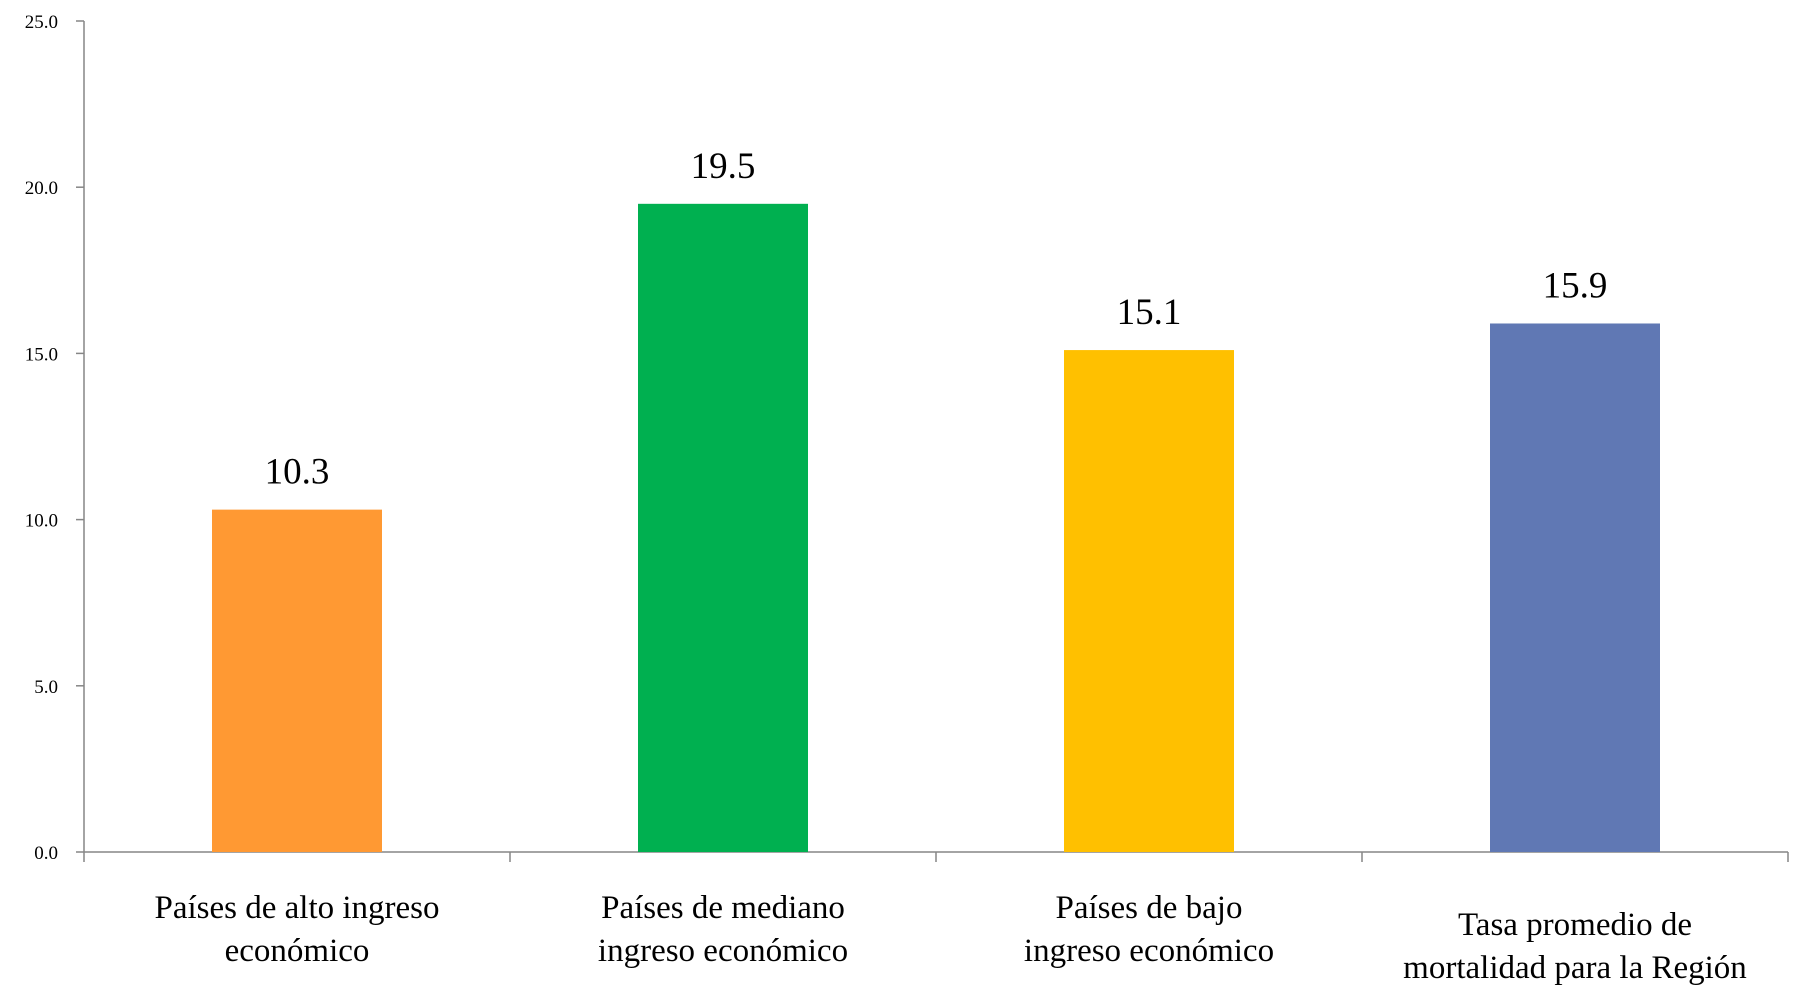 Image resolution: width=1817 pixels, height=992 pixels. What do you see at coordinates (46, 853) in the screenshot?
I see `y-tick-label: 0.0` at bounding box center [46, 853].